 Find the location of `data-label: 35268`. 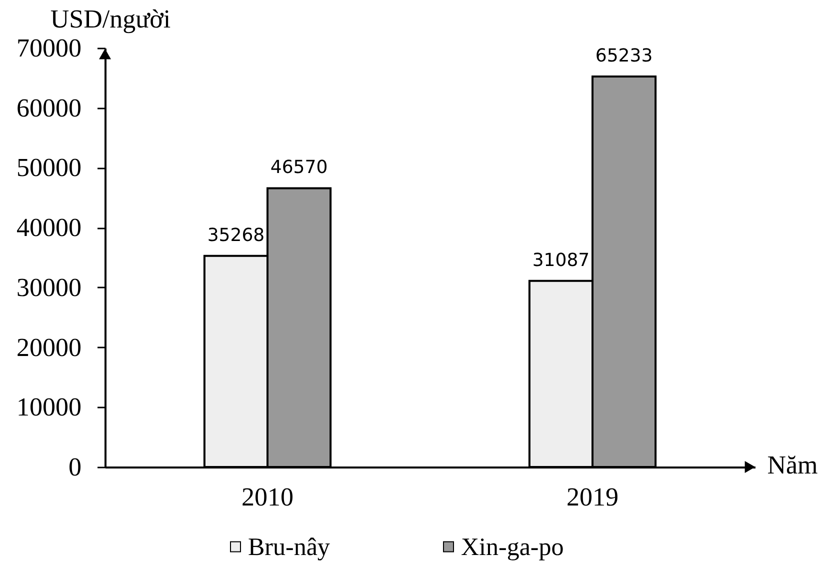

data-label: 35268 is located at coordinates (236, 235).